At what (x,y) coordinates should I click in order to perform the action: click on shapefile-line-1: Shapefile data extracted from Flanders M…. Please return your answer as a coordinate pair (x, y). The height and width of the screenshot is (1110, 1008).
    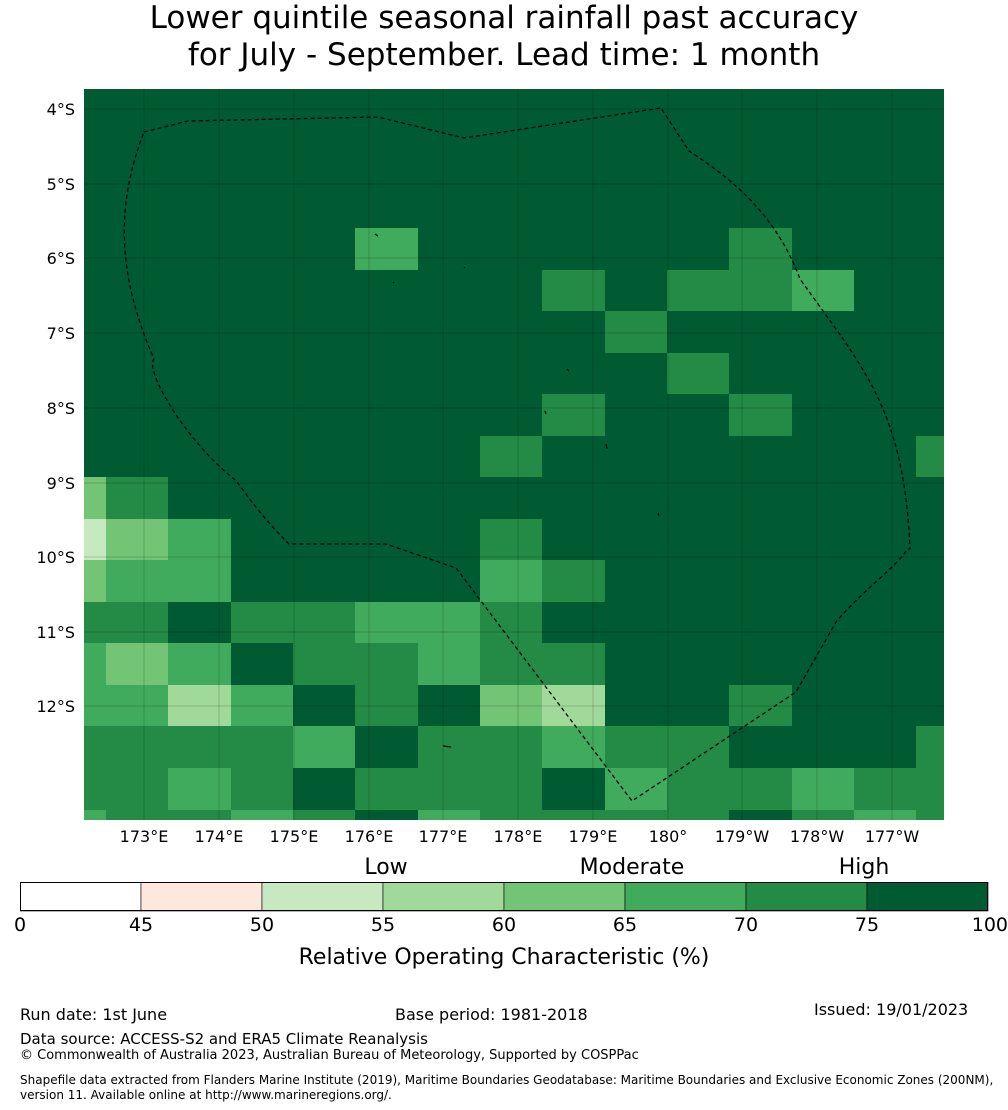
    Looking at the image, I should click on (507, 1080).